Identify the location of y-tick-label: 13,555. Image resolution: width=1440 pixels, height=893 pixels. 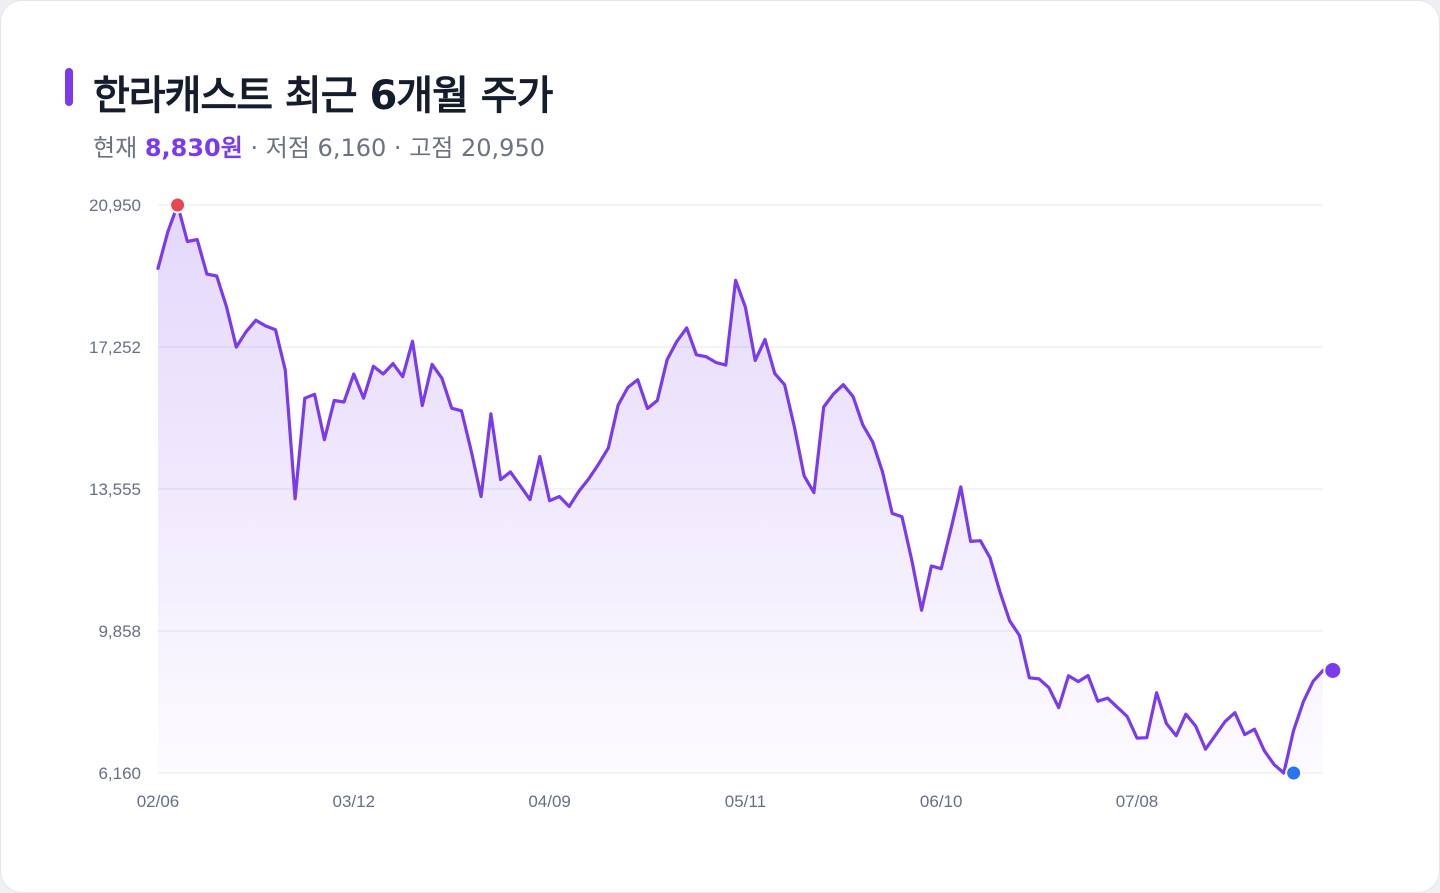
(115, 489).